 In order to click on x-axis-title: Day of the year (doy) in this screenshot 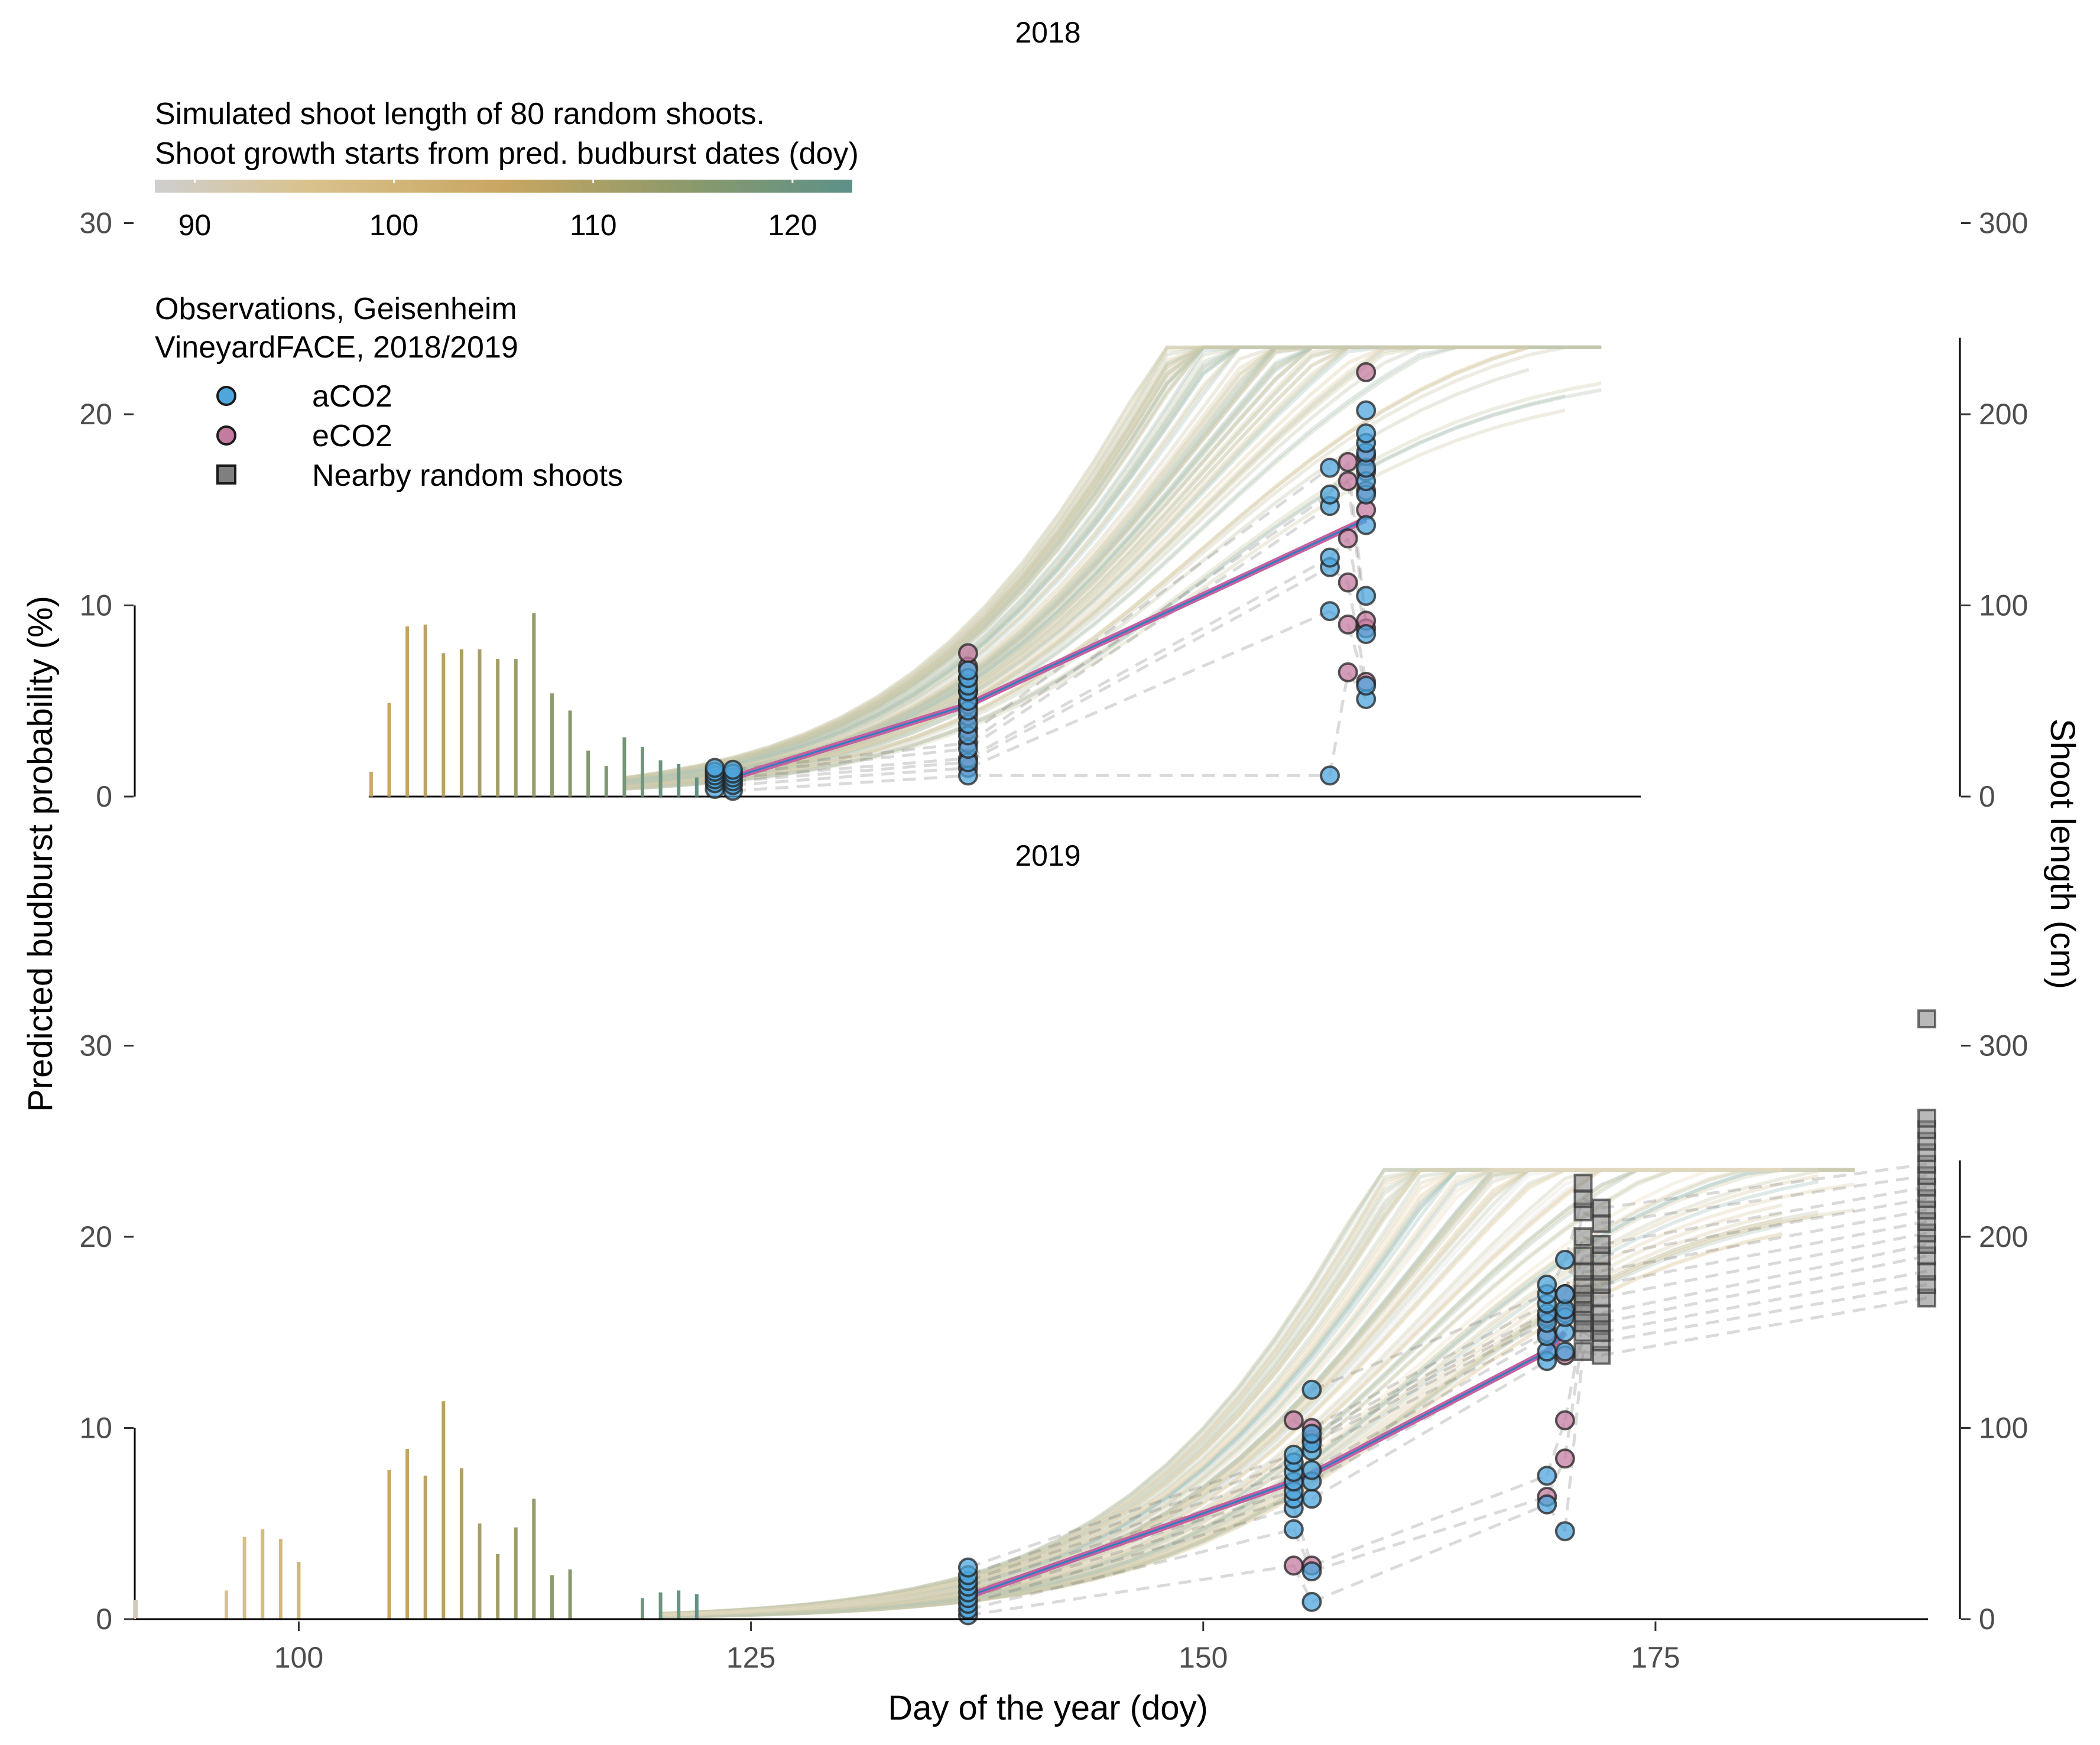, I will do `click(1048, 1708)`.